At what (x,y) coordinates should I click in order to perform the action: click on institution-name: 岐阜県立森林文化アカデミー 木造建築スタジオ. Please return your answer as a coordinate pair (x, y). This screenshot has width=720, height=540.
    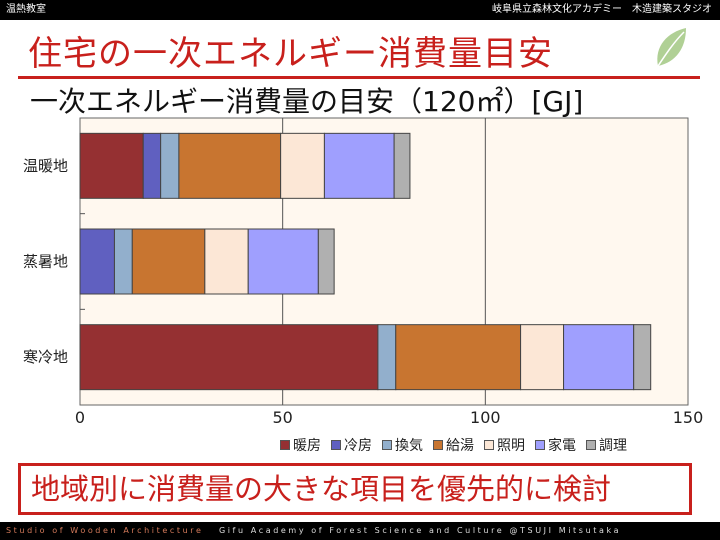
    Looking at the image, I should click on (602, 9).